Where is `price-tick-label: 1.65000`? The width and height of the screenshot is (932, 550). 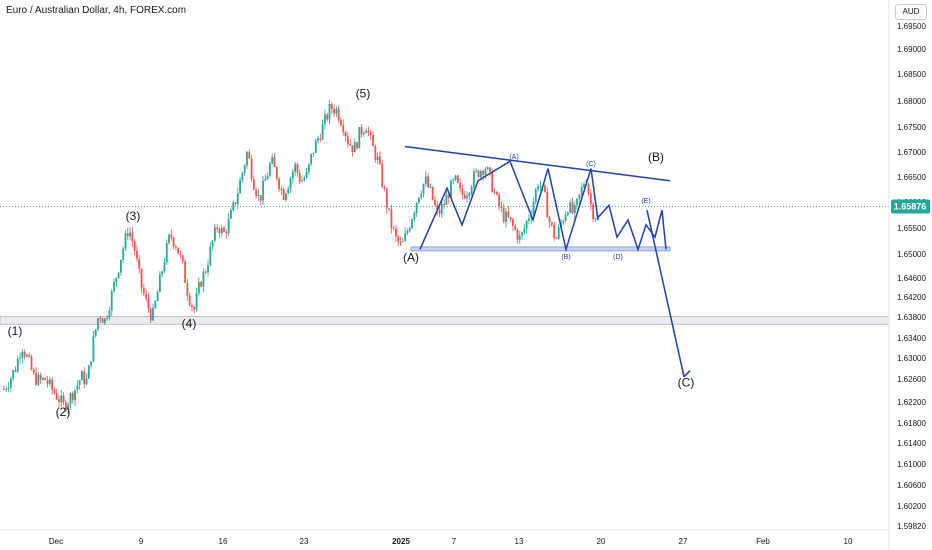 price-tick-label: 1.65000 is located at coordinates (911, 254).